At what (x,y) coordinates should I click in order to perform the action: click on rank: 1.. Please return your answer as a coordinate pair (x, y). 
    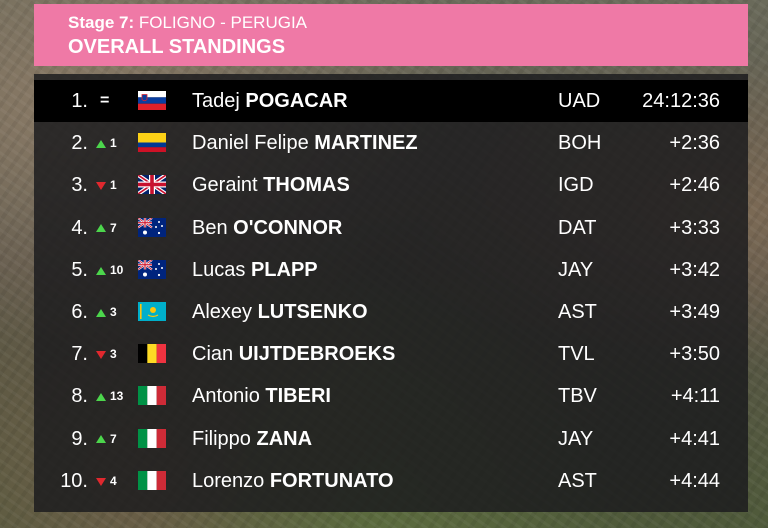
    Looking at the image, I should click on (79, 101).